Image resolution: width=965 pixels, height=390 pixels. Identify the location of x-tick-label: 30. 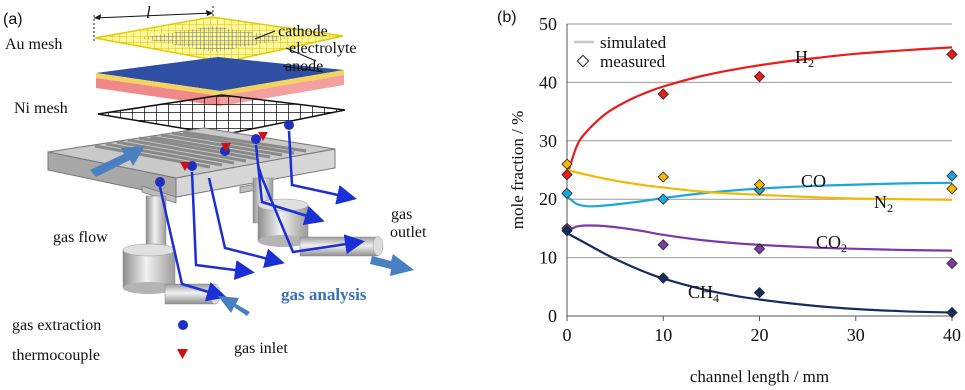
(856, 335).